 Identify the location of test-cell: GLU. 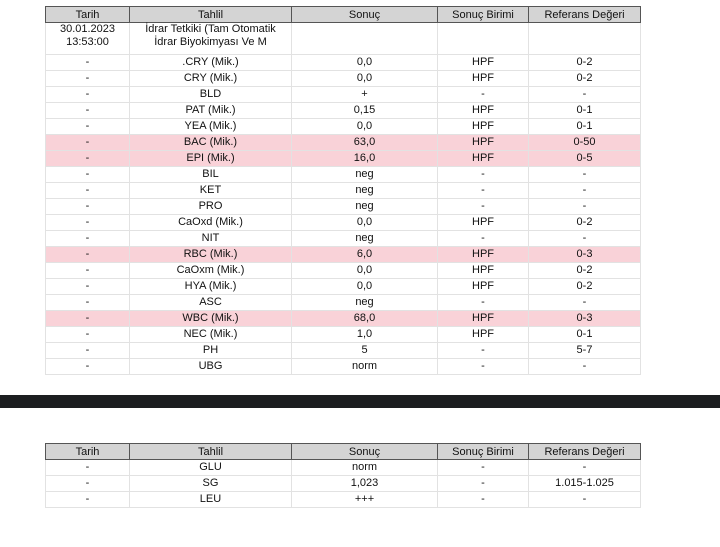
(210, 467).